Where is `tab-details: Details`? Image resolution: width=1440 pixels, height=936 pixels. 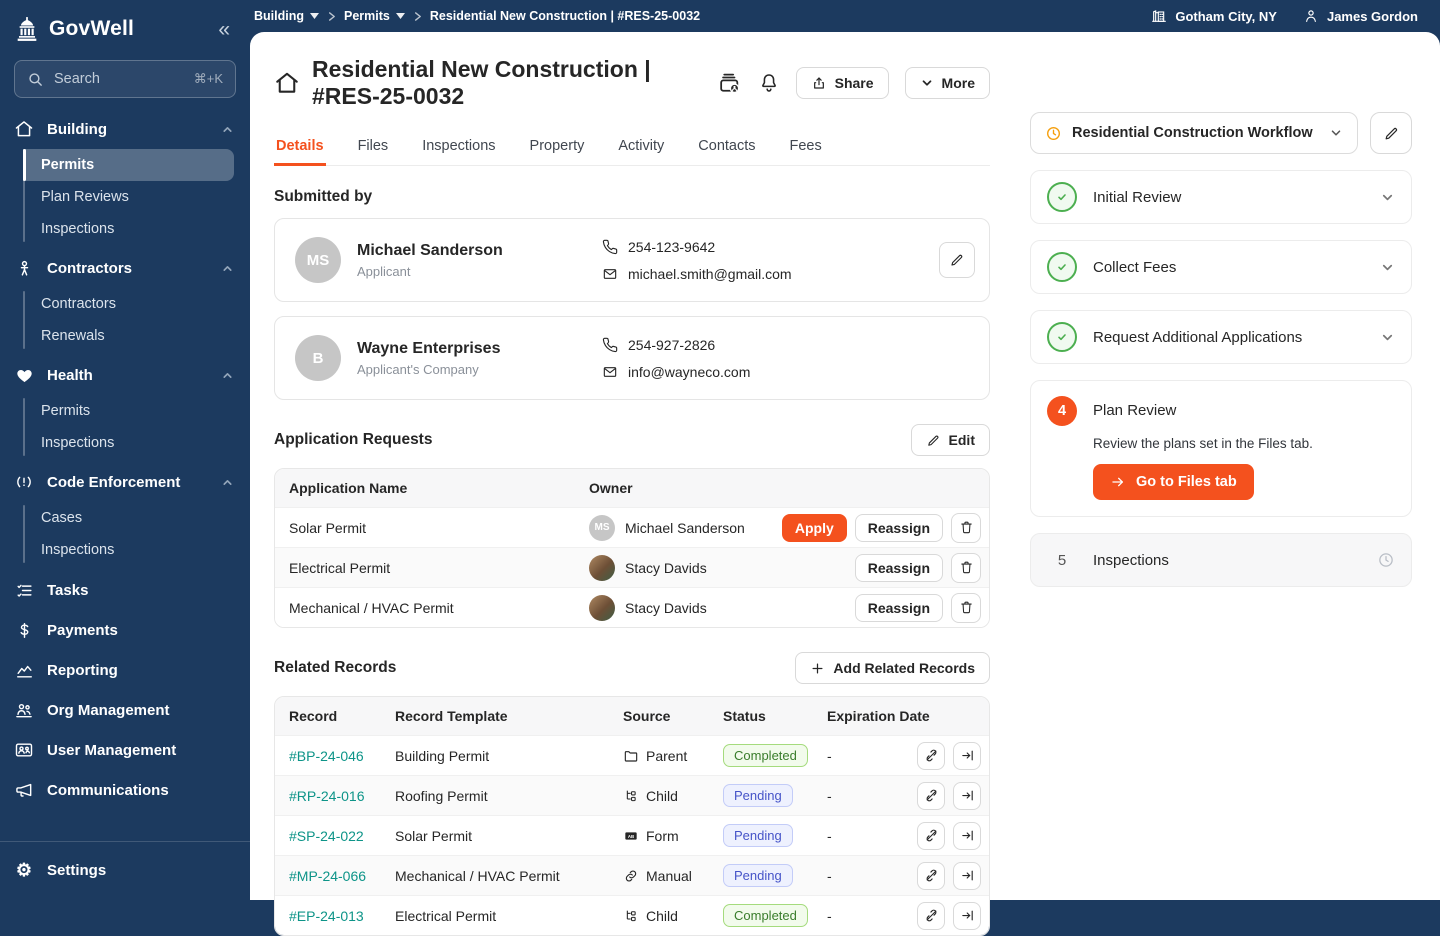 tab-details: Details is located at coordinates (300, 149).